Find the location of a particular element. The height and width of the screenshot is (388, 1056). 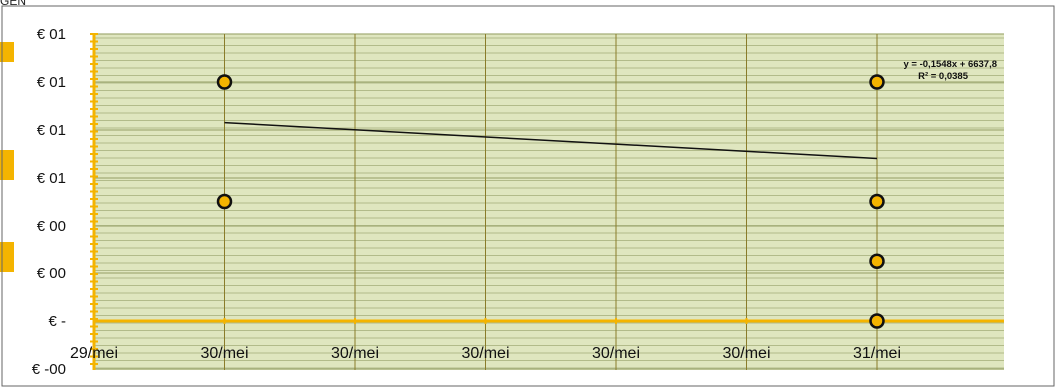

x-tick-label: 31/mei is located at coordinates (877, 353).